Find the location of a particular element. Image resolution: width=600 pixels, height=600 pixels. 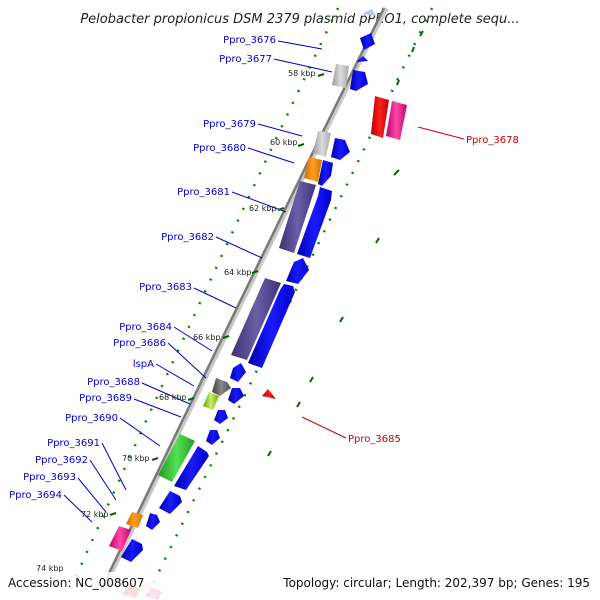

label-ppro-3677: Ppro_3677 is located at coordinates (245, 59).